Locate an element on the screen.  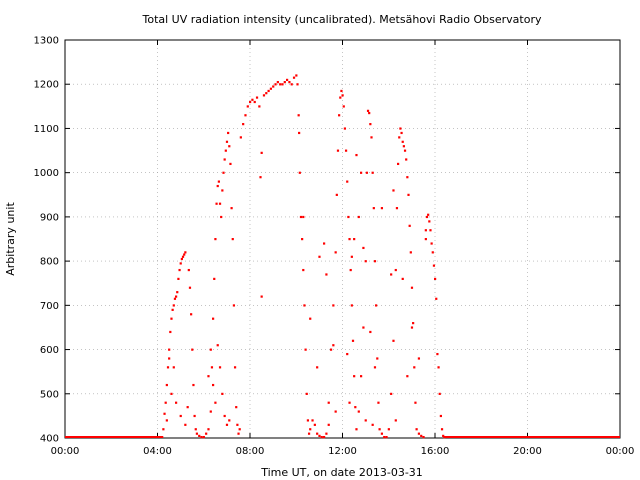
y-tick-label: 1100 is located at coordinates (46, 129).